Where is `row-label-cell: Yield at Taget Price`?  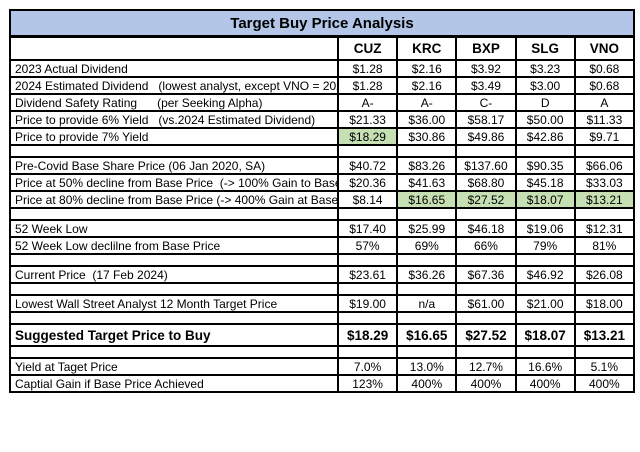 row-label-cell: Yield at Taget Price is located at coordinates (174, 366).